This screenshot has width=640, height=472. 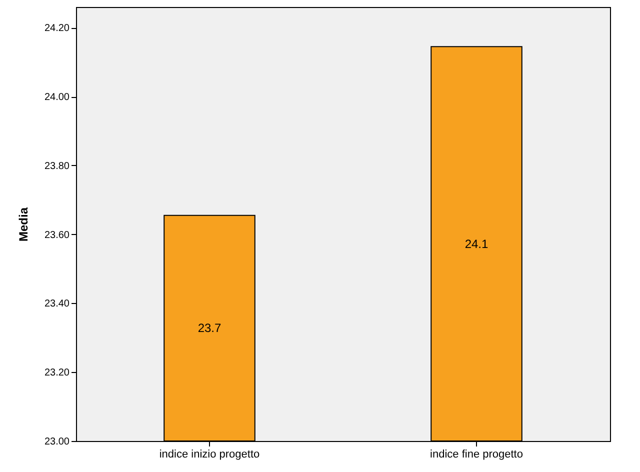 What do you see at coordinates (476, 243) in the screenshot?
I see `data-label: 24.1` at bounding box center [476, 243].